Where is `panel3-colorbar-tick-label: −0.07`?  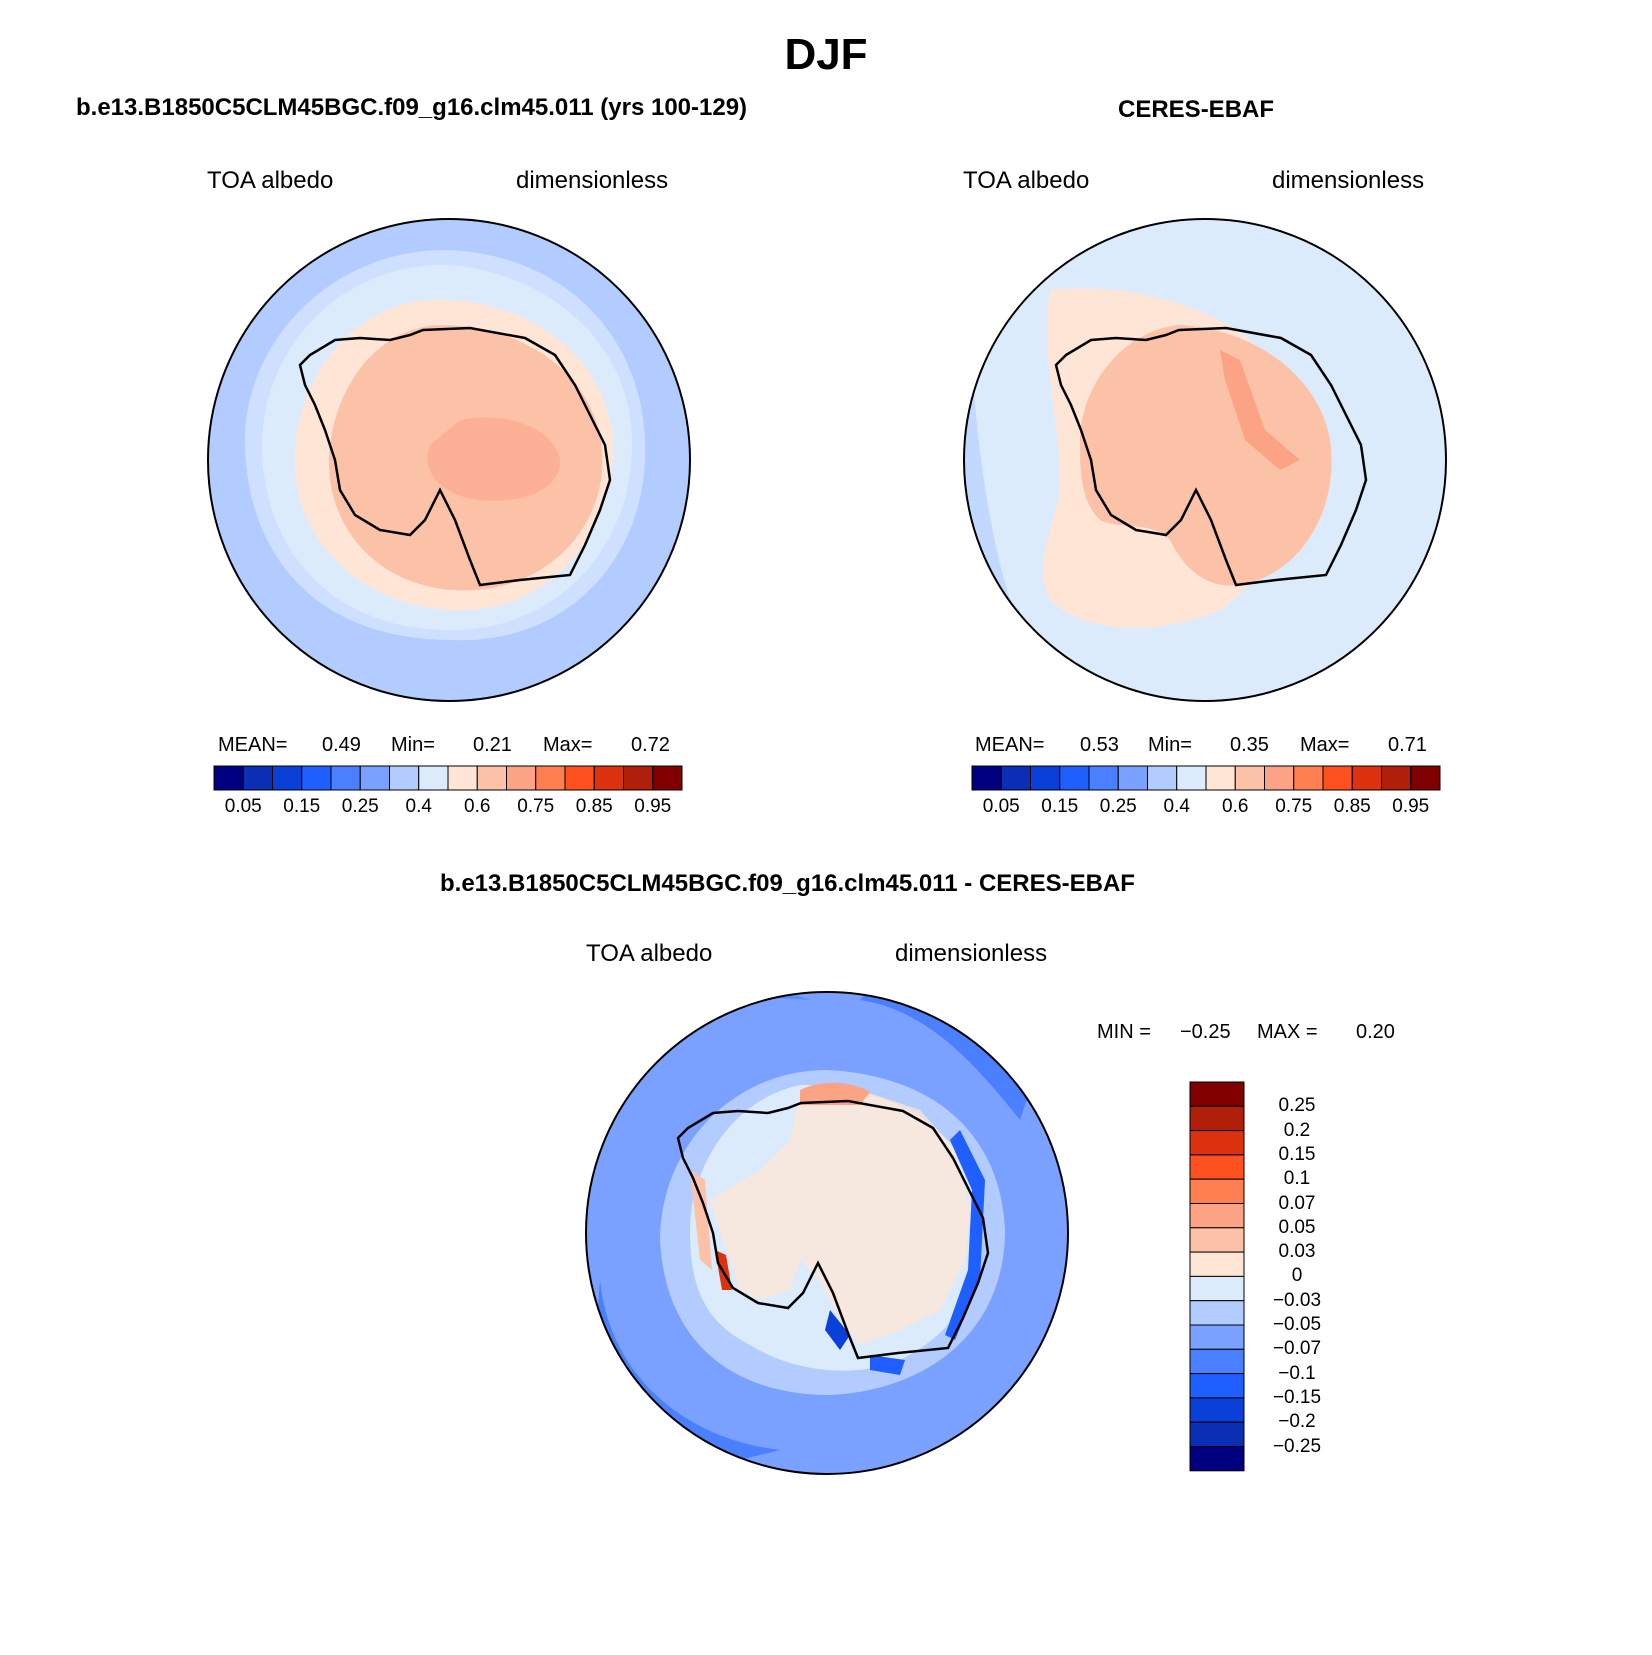 panel3-colorbar-tick-label: −0.07 is located at coordinates (1297, 1349).